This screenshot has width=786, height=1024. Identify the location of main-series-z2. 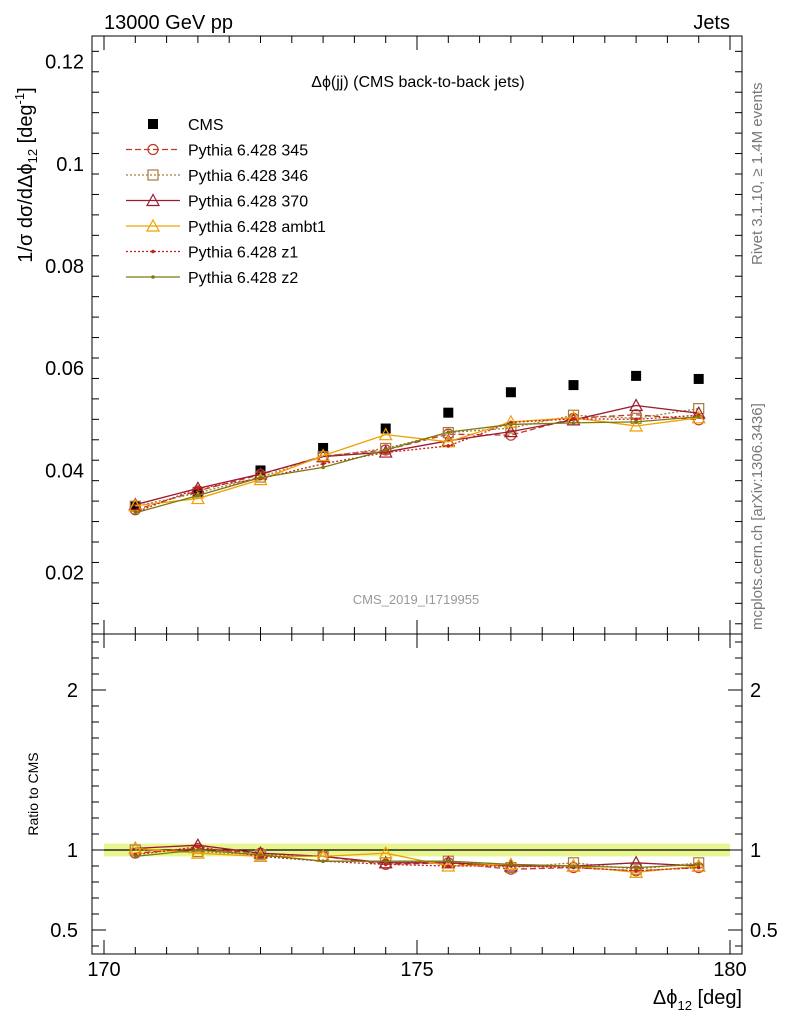
(417, 464).